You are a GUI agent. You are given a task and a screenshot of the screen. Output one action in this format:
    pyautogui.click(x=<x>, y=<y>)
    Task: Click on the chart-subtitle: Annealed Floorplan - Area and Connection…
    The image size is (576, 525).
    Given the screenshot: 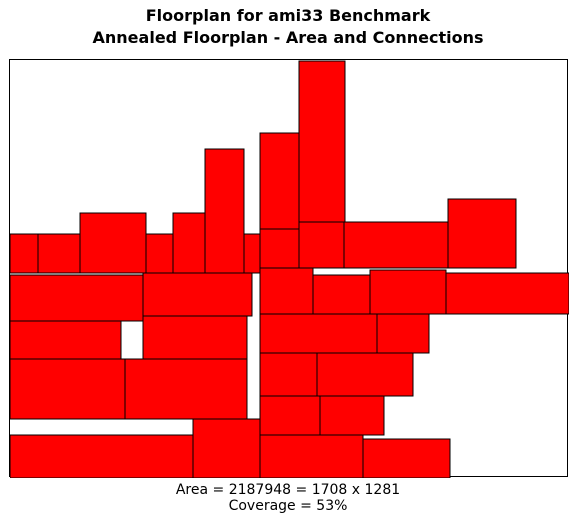 What is the action you would take?
    pyautogui.click(x=288, y=37)
    